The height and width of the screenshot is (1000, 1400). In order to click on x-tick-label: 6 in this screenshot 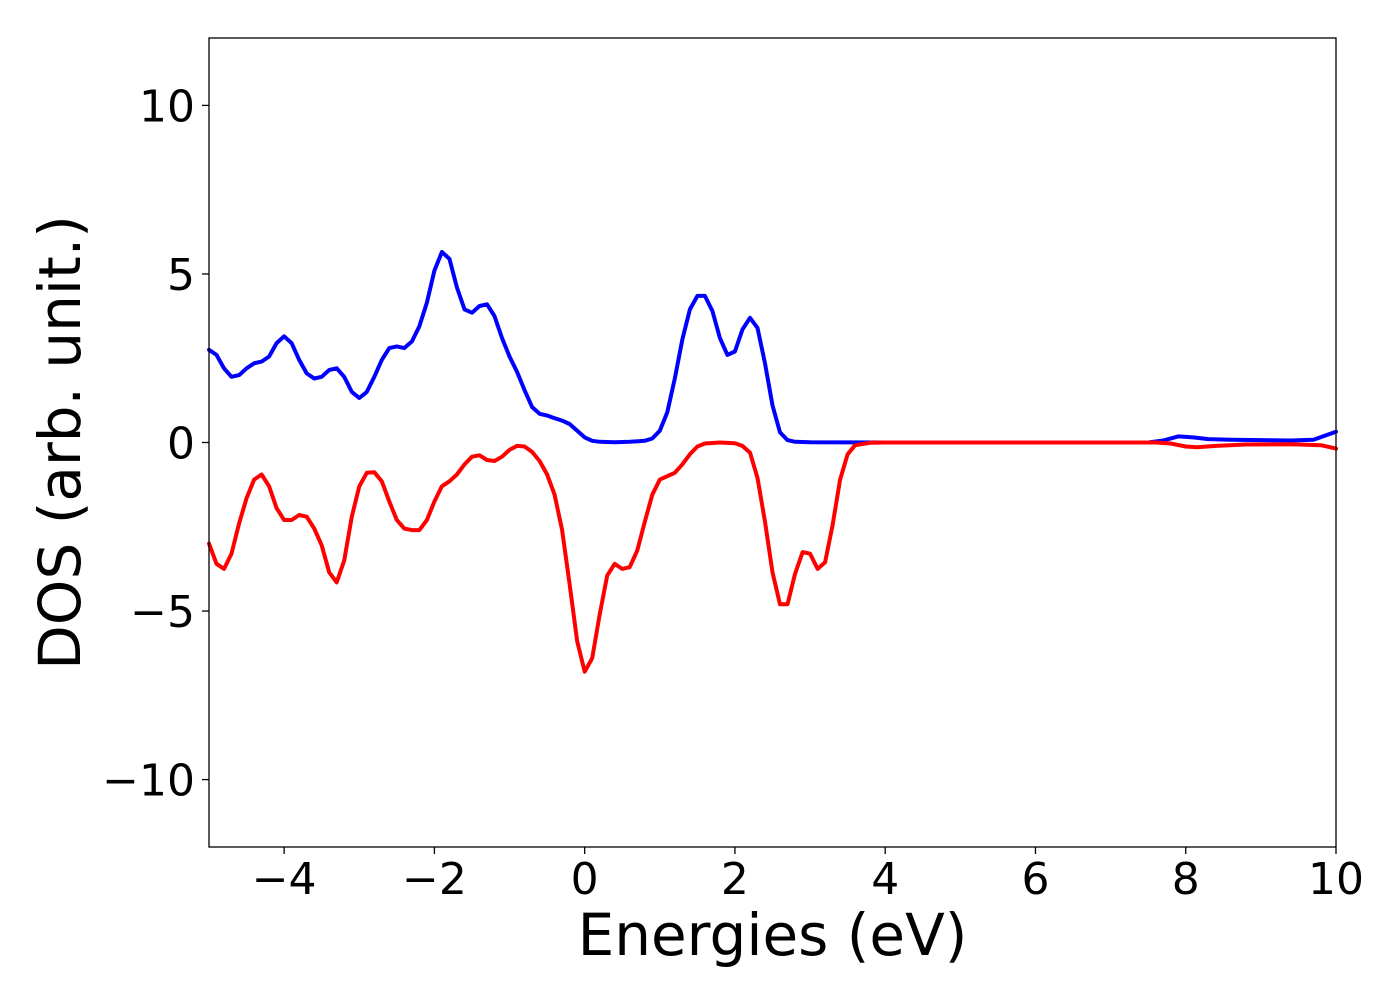, I will do `click(1035, 879)`.